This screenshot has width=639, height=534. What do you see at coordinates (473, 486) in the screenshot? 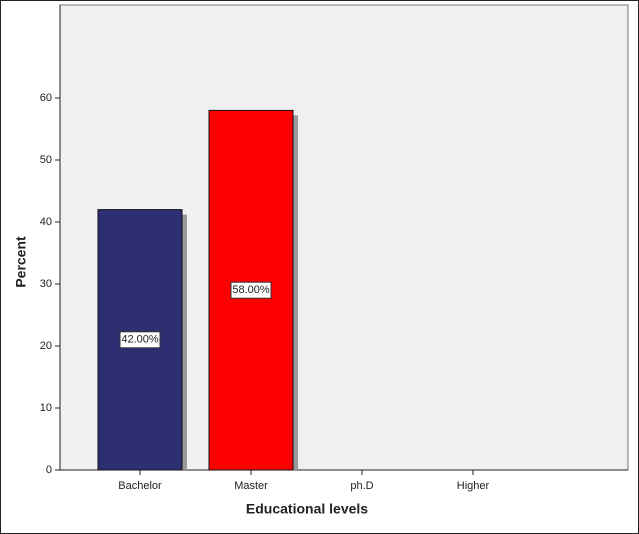
I see `x-tick-label: Higher` at bounding box center [473, 486].